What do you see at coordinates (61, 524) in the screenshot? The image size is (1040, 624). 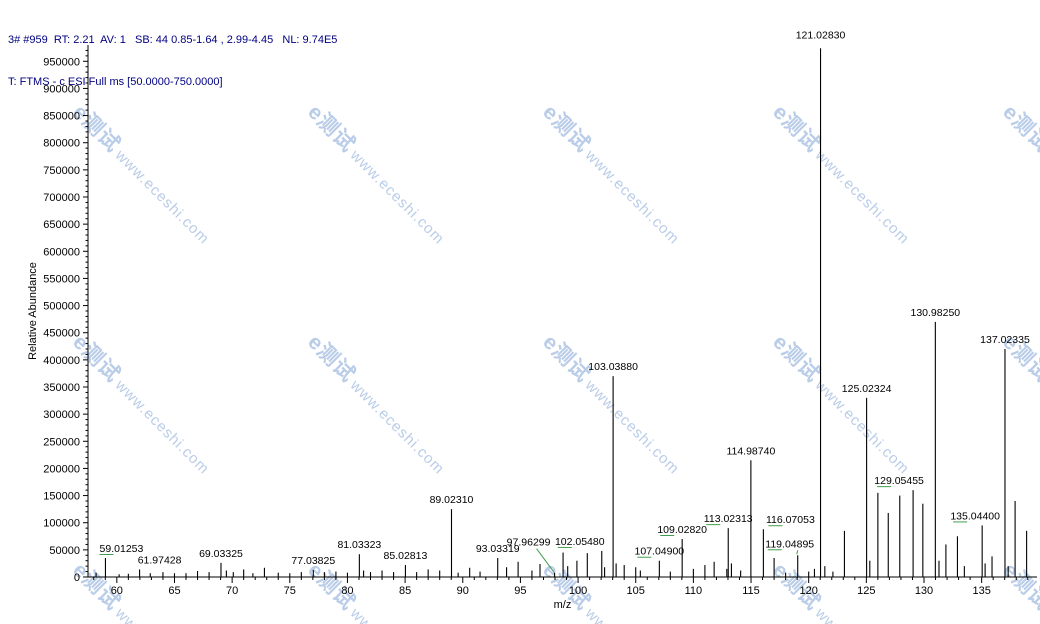 I see `y-tick-label: 100000` at bounding box center [61, 524].